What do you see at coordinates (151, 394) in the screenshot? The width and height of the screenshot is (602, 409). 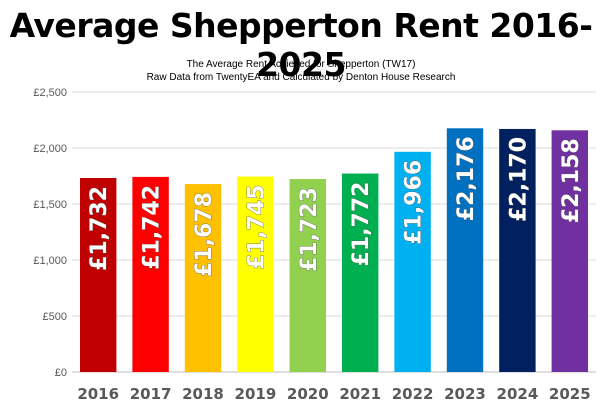 I see `x-tick-label: 2017` at bounding box center [151, 394].